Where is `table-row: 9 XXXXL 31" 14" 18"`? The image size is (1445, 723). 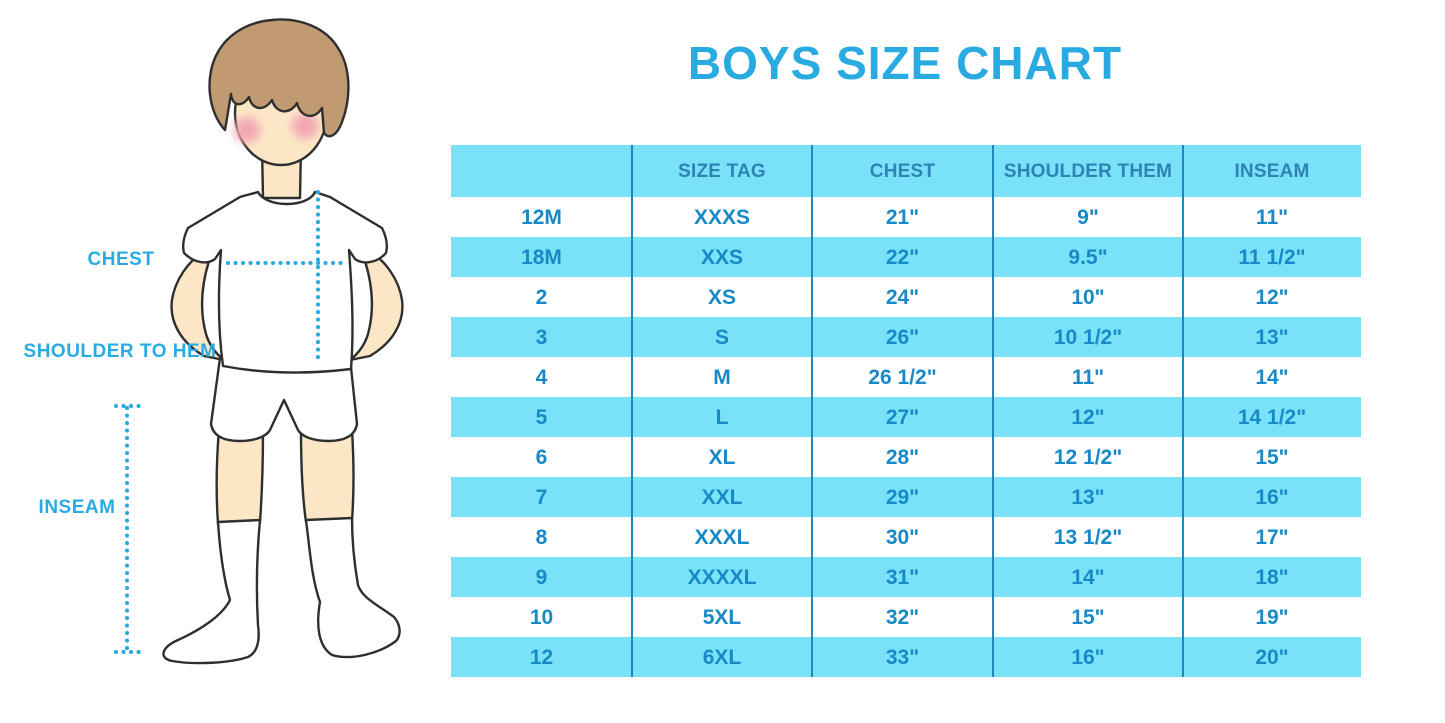
table-row: 9 XXXXL 31" 14" 18" is located at coordinates (906, 577).